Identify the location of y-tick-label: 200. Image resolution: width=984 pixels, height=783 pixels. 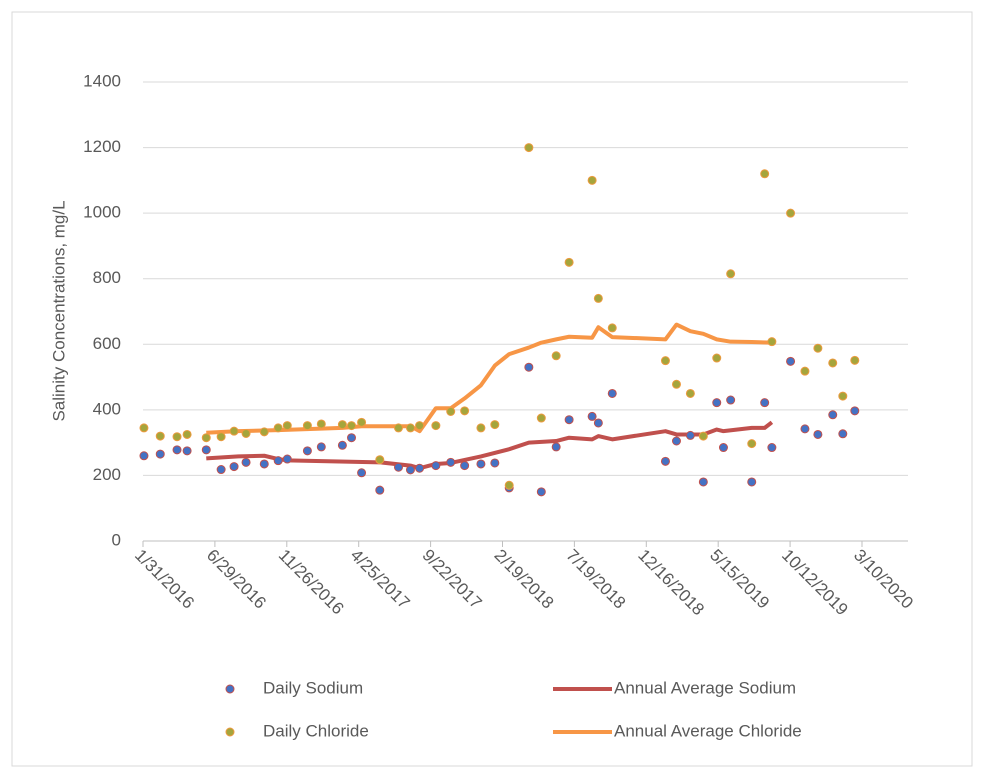
(107, 474).